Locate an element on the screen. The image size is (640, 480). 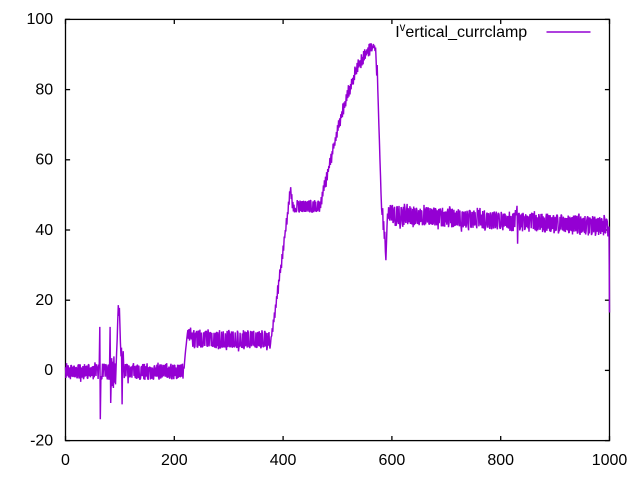
svg-text: 80 is located at coordinates (44, 89).